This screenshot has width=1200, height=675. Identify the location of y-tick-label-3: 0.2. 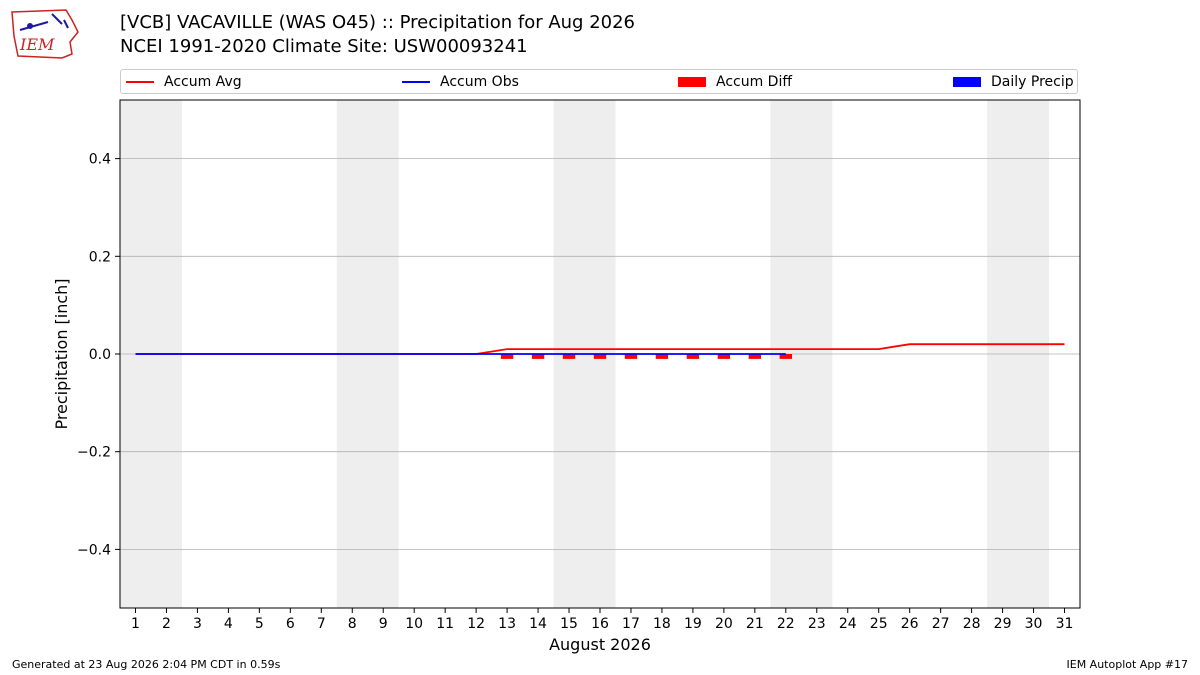
(100, 257).